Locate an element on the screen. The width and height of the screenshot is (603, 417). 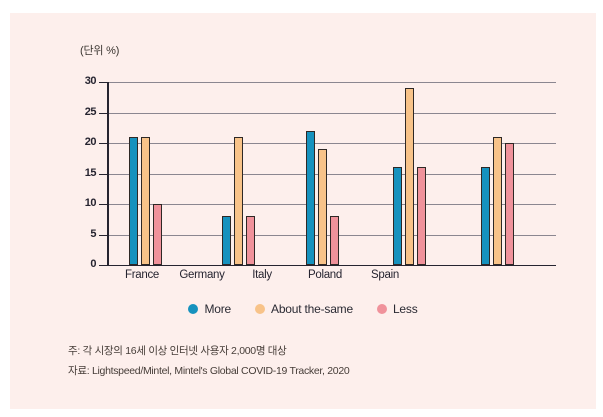
bar-more-germany is located at coordinates (226, 240).